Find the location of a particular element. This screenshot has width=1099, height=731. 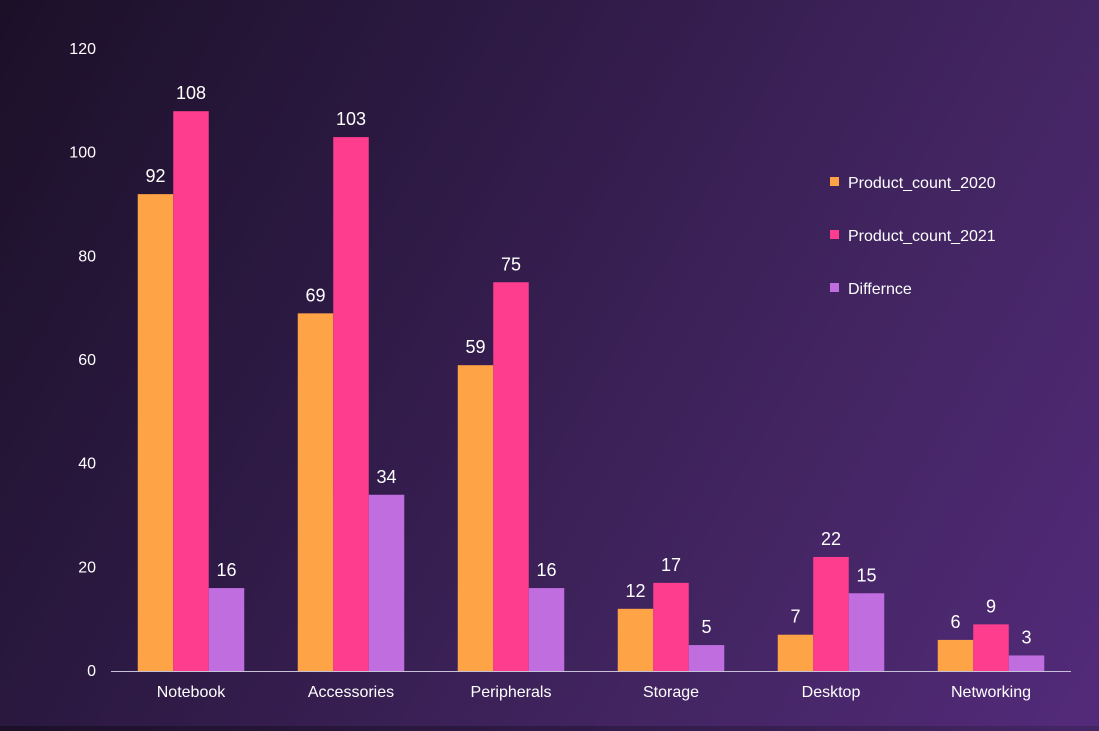

bar-differnce-notebook is located at coordinates (226, 629).